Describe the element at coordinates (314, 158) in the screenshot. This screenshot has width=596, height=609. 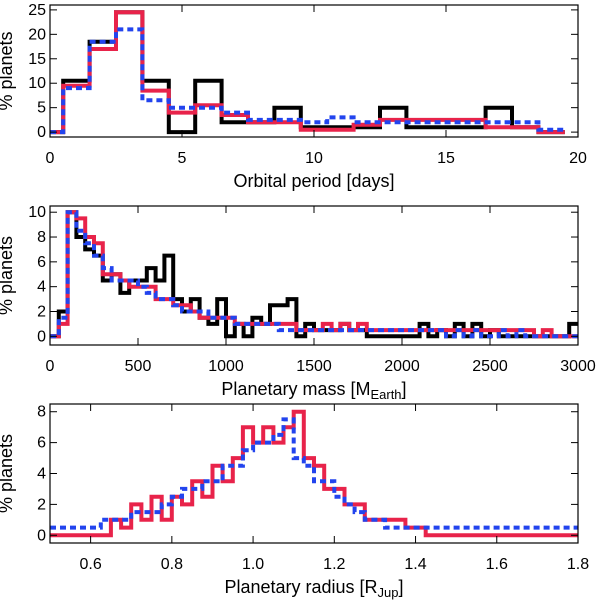
I see `x-tick-label: 10` at that location.